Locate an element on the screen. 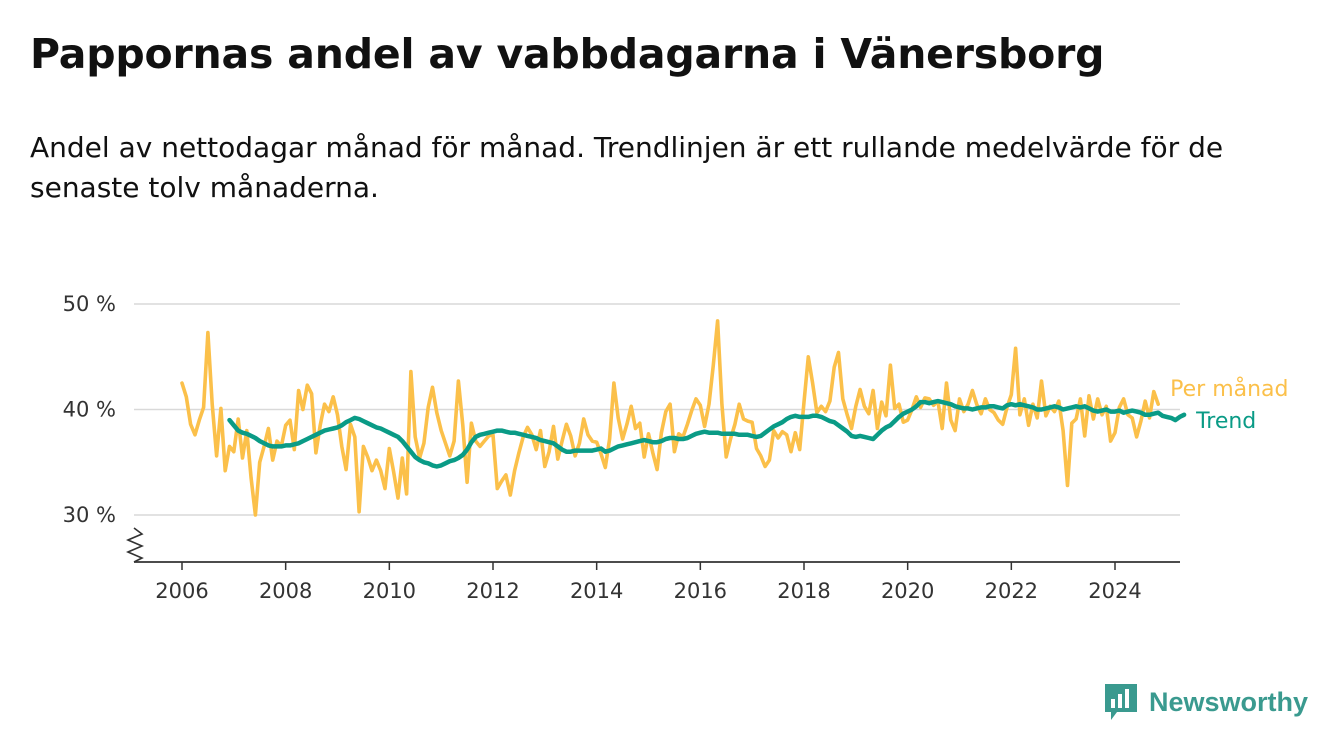 Image resolution: width=1340 pixels, height=753 pixels. x-axis-ticks: 2006 2008 2010 2012 2014 2016 2018 2020 2022 2024 is located at coordinates (648, 582).